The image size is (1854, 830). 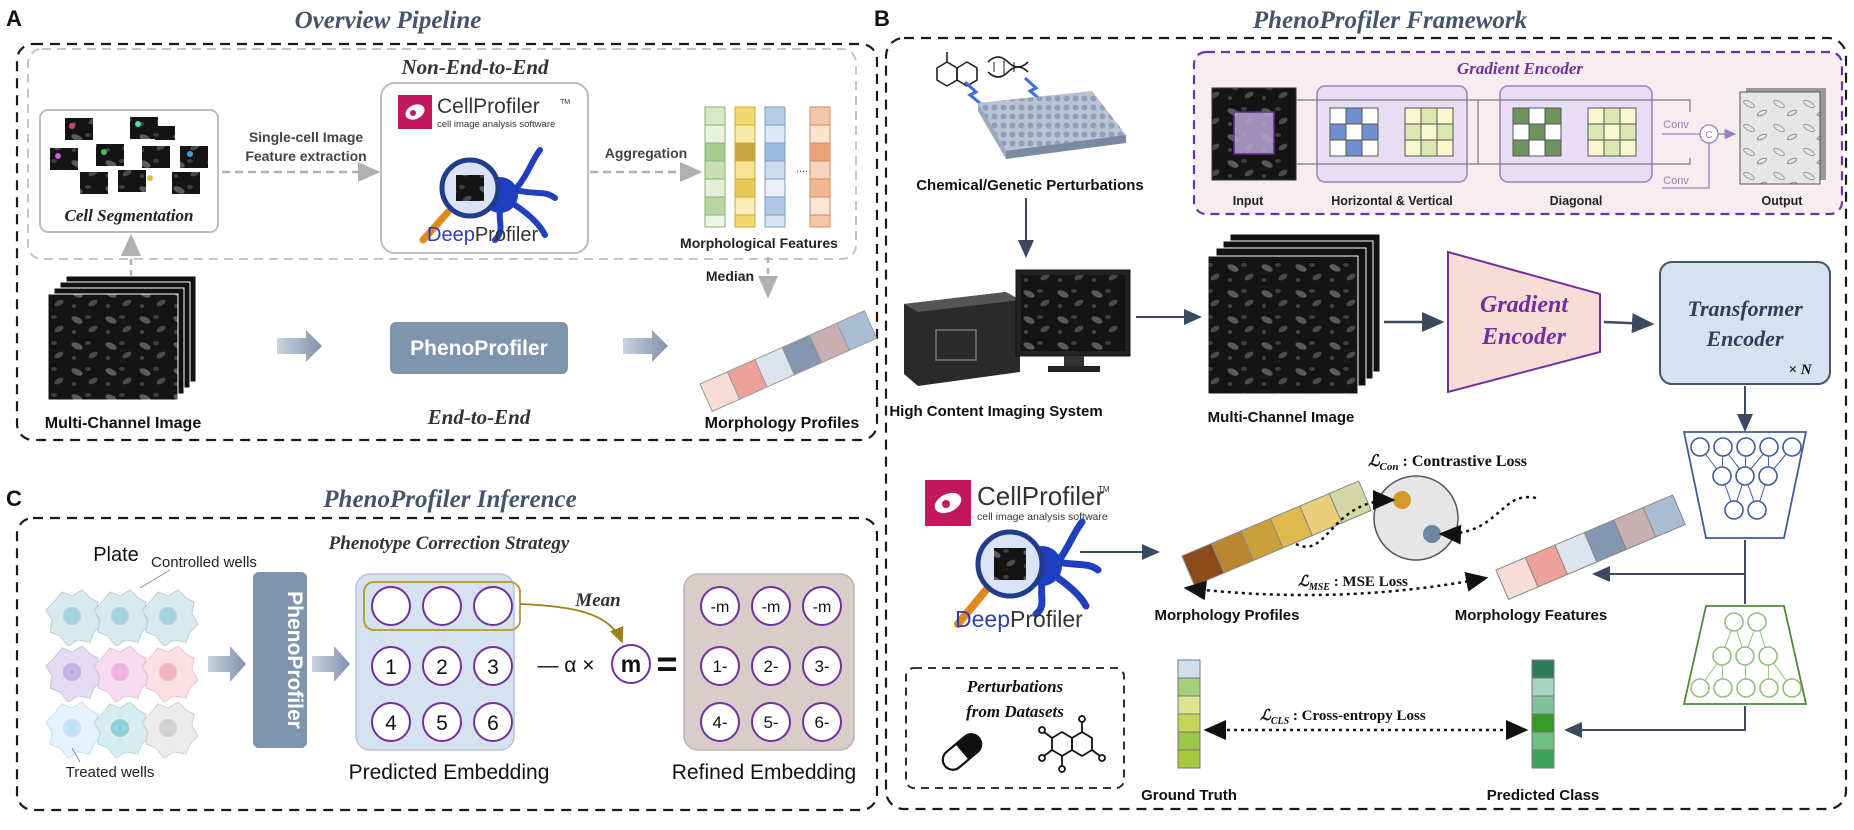 I want to click on cellprofiler-tm-b: TM, so click(x=1104, y=489).